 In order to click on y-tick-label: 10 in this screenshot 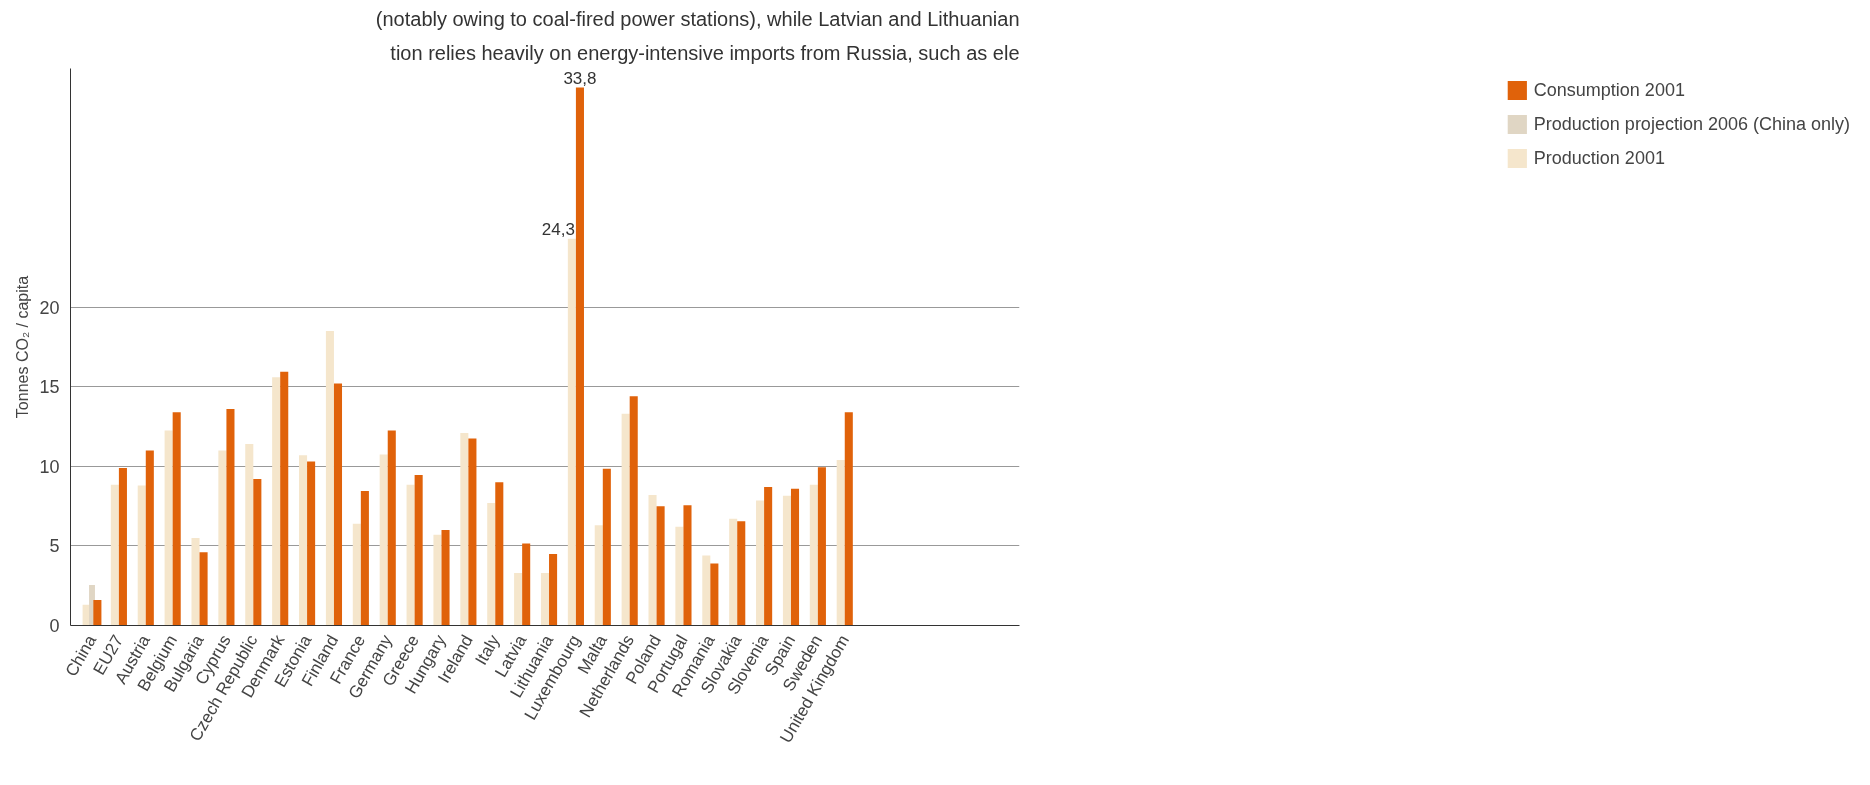, I will do `click(49, 466)`.